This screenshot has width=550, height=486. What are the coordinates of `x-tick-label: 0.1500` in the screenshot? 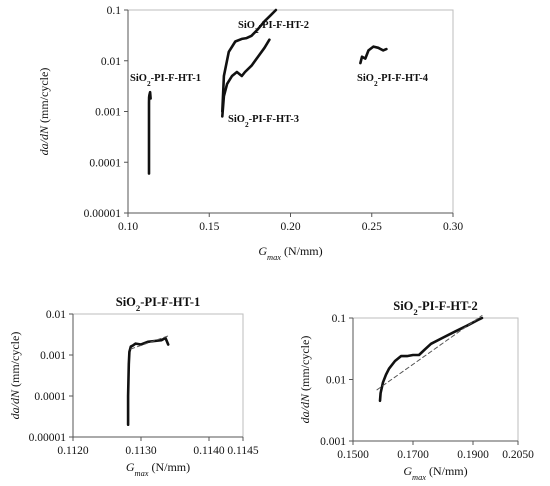 It's located at (353, 455).